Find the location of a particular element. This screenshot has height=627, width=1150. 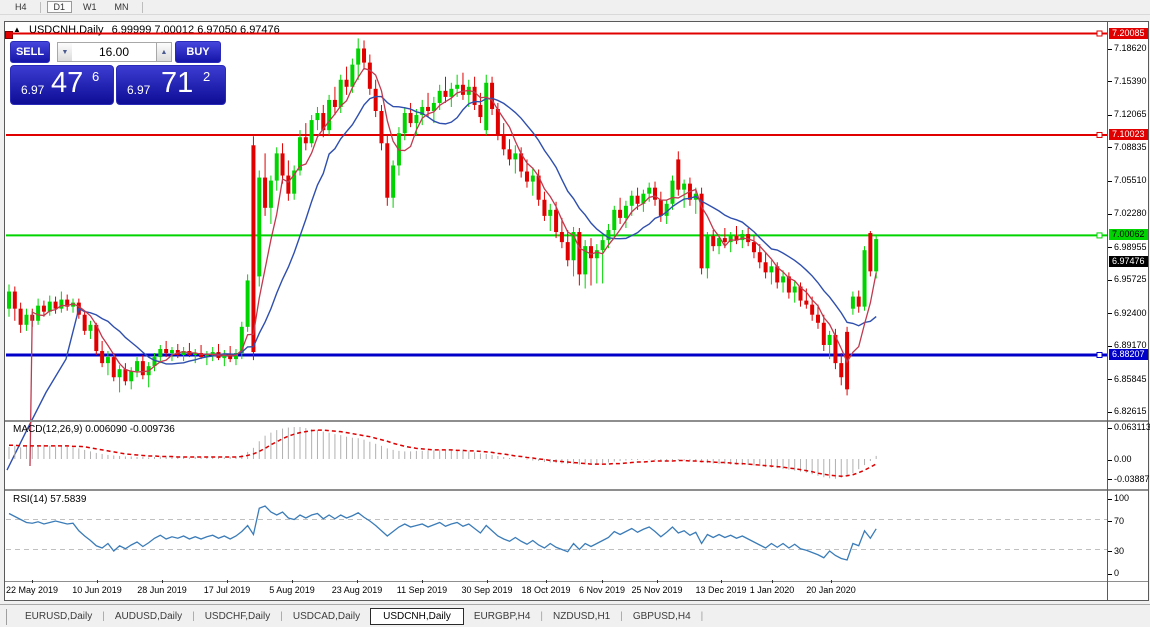

date-label: 6 Nov 2019 is located at coordinates (602, 590).